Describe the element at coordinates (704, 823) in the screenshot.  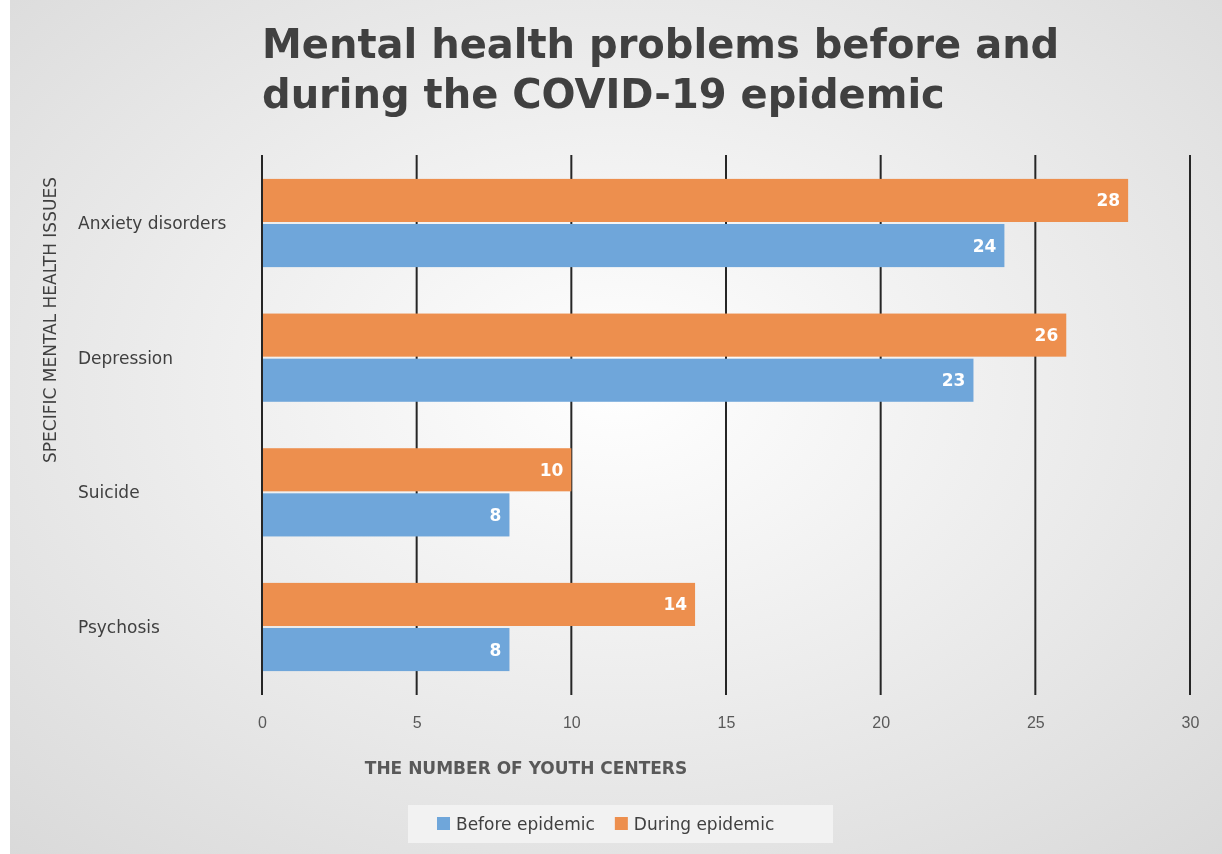
I see `legend-label: During epidemic` at that location.